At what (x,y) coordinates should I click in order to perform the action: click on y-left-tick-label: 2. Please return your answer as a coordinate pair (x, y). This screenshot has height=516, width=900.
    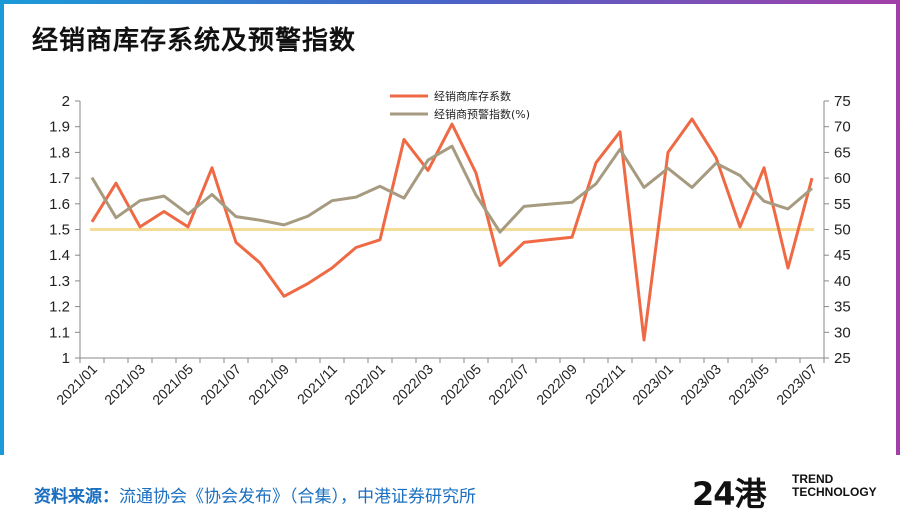
    Looking at the image, I should click on (66, 101).